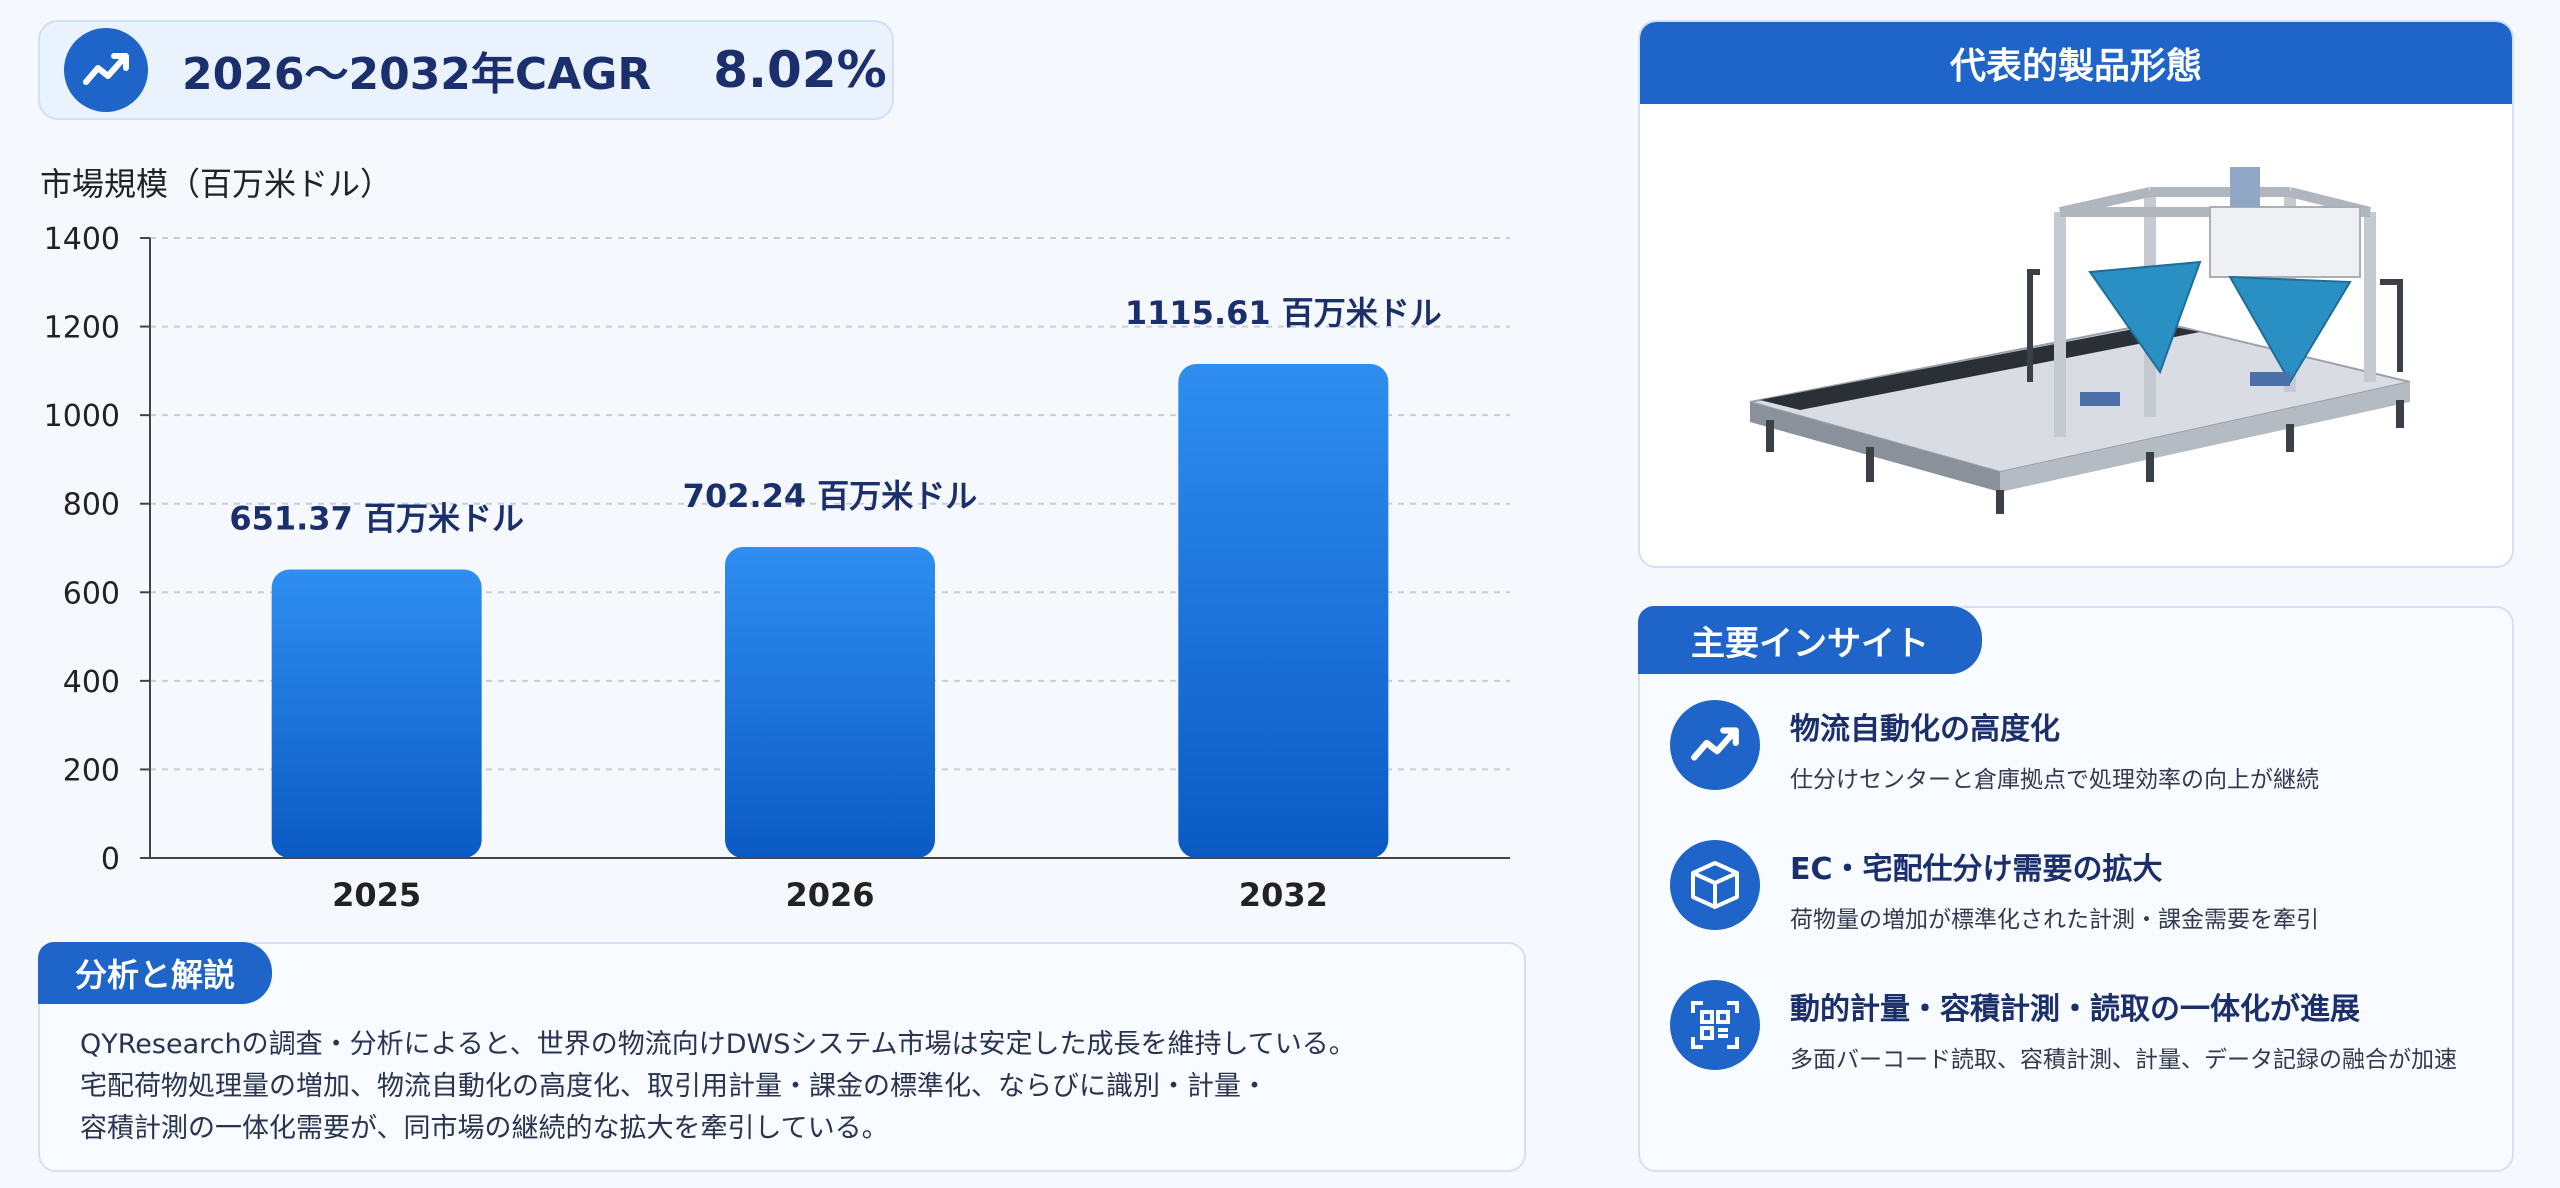 The height and width of the screenshot is (1188, 2560). Describe the element at coordinates (800, 70) in the screenshot. I see `cagr-value: 8.02%` at that location.